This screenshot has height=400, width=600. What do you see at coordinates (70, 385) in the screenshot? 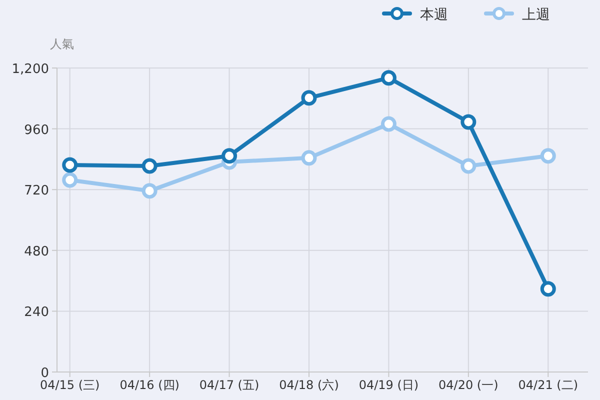
I see `xtick: 04/15 (三)` at bounding box center [70, 385].